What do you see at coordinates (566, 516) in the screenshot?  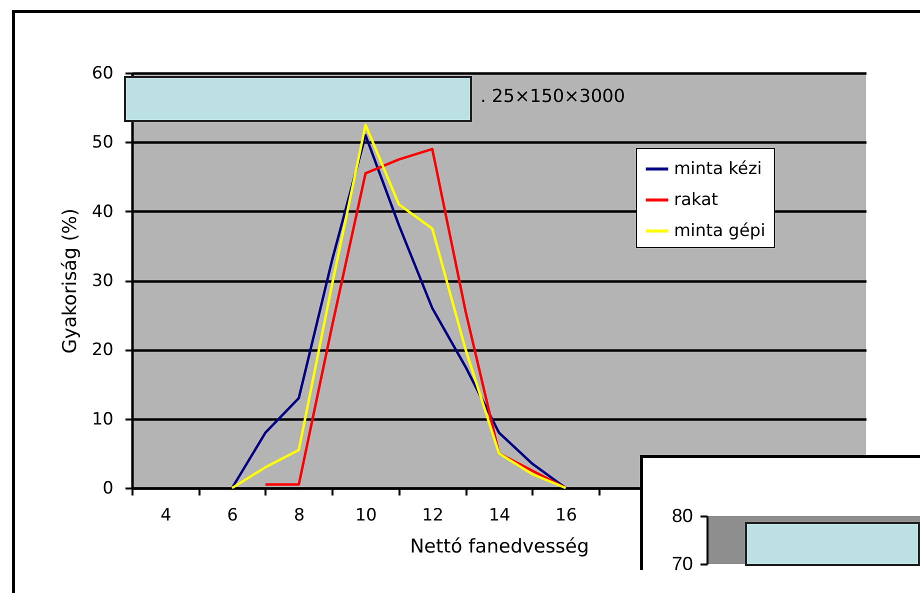 I see `x-tick-label: 16` at bounding box center [566, 516].